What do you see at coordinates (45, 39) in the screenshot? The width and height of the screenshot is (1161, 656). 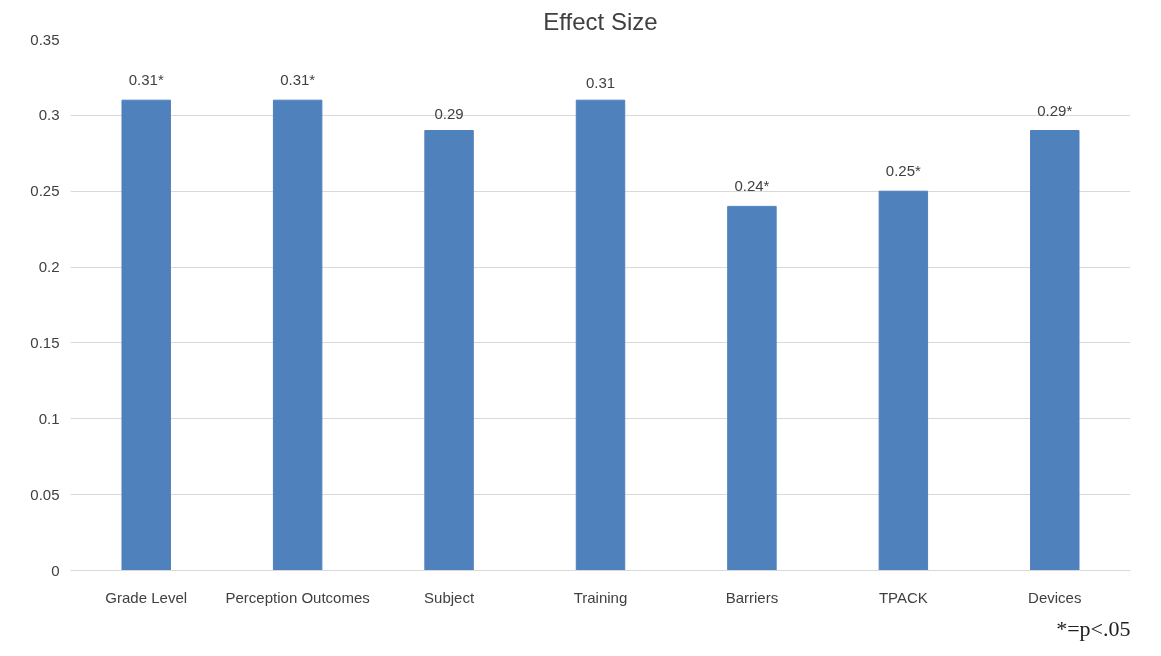 I see `y-tick-label: 0.35` at bounding box center [45, 39].